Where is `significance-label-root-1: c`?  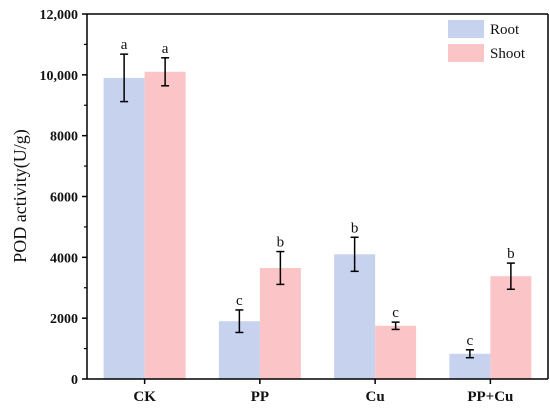
significance-label-root-1: c is located at coordinates (239, 301).